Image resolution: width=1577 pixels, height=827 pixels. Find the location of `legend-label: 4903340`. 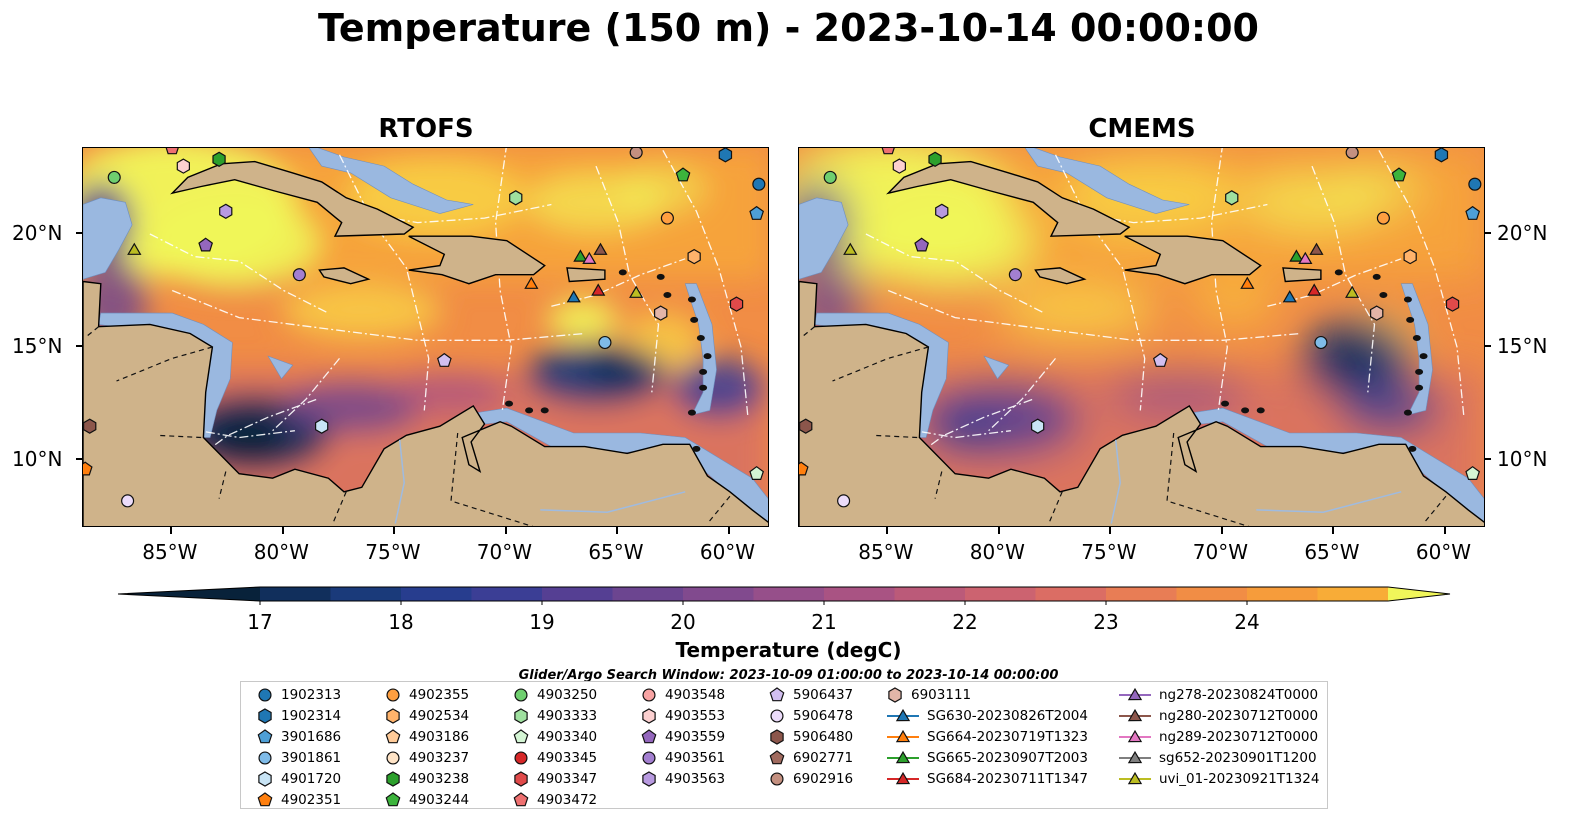

legend-label: 4903340 is located at coordinates (567, 736).